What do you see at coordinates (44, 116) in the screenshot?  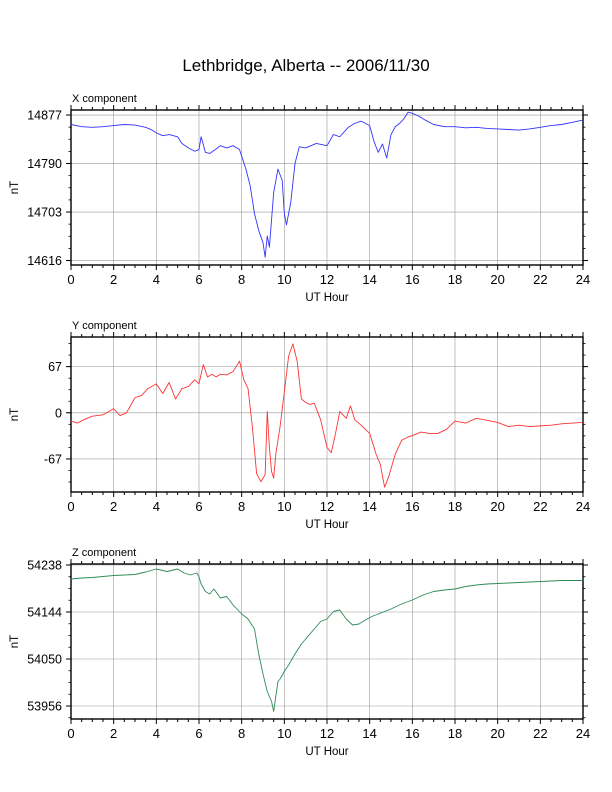 I see `y-tick-label: 14877` at bounding box center [44, 116].